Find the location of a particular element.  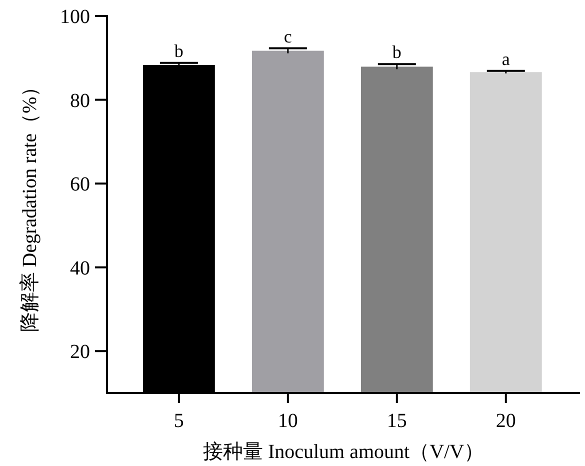

annotation: a is located at coordinates (506, 58).